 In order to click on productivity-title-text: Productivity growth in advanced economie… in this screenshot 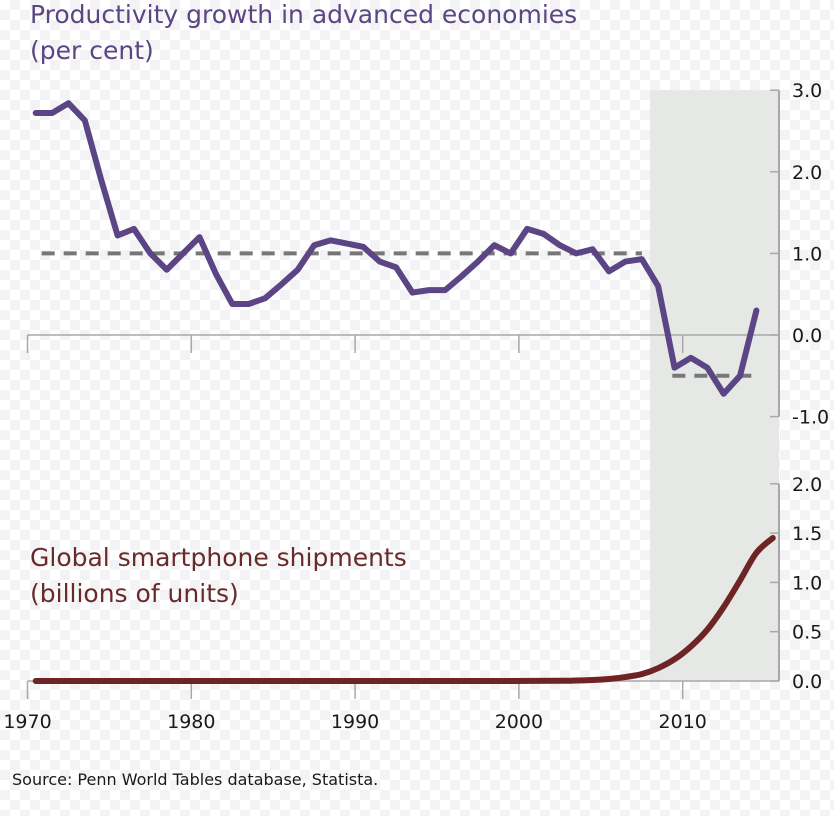, I will do `click(304, 14)`.